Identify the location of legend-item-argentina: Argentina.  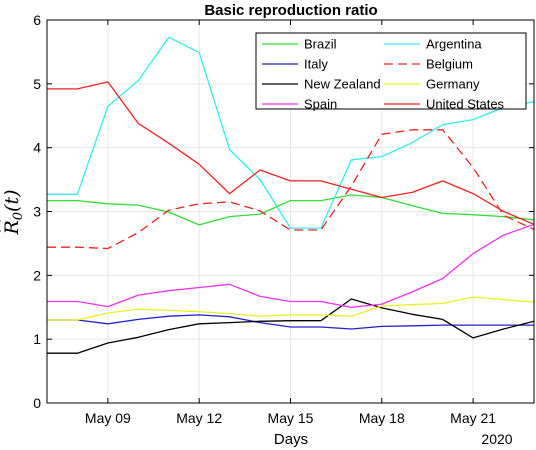
(433, 44).